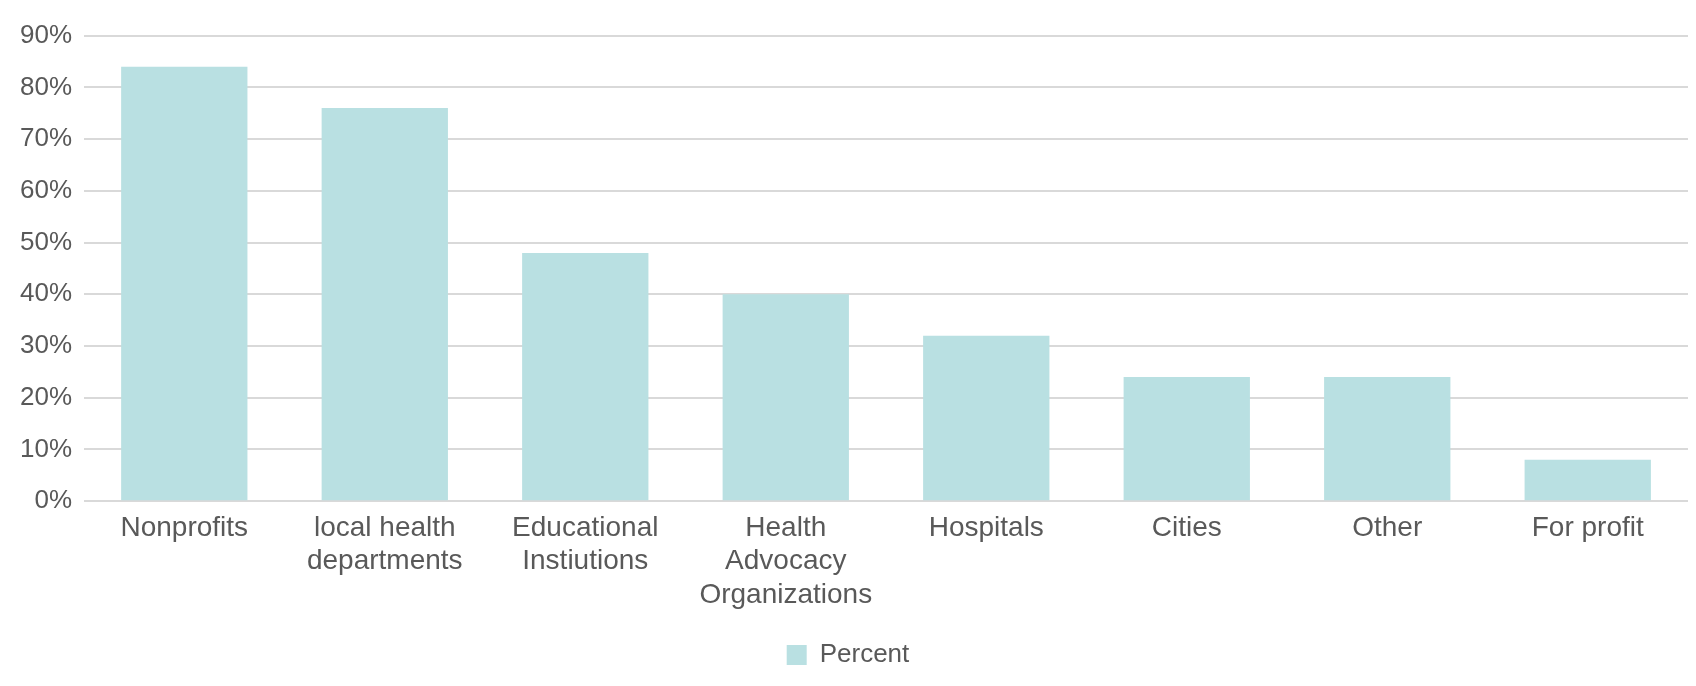 This screenshot has height=686, width=1696. I want to click on x-tick-label: Nonprofits, so click(184, 526).